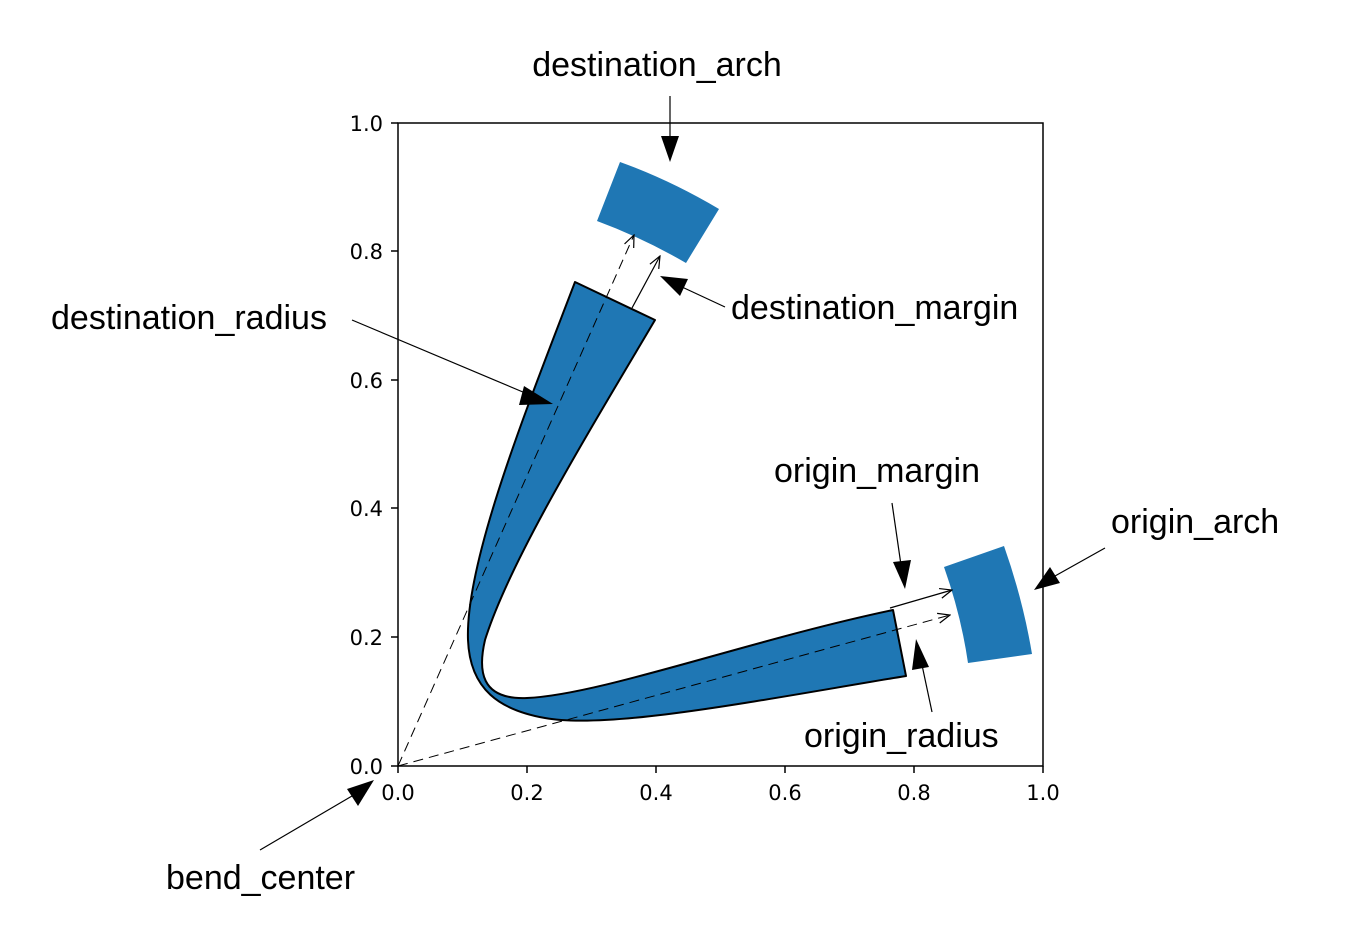 The width and height of the screenshot is (1358, 925). Describe the element at coordinates (1195, 522) in the screenshot. I see `origin-arch-label: origin_arch` at that location.